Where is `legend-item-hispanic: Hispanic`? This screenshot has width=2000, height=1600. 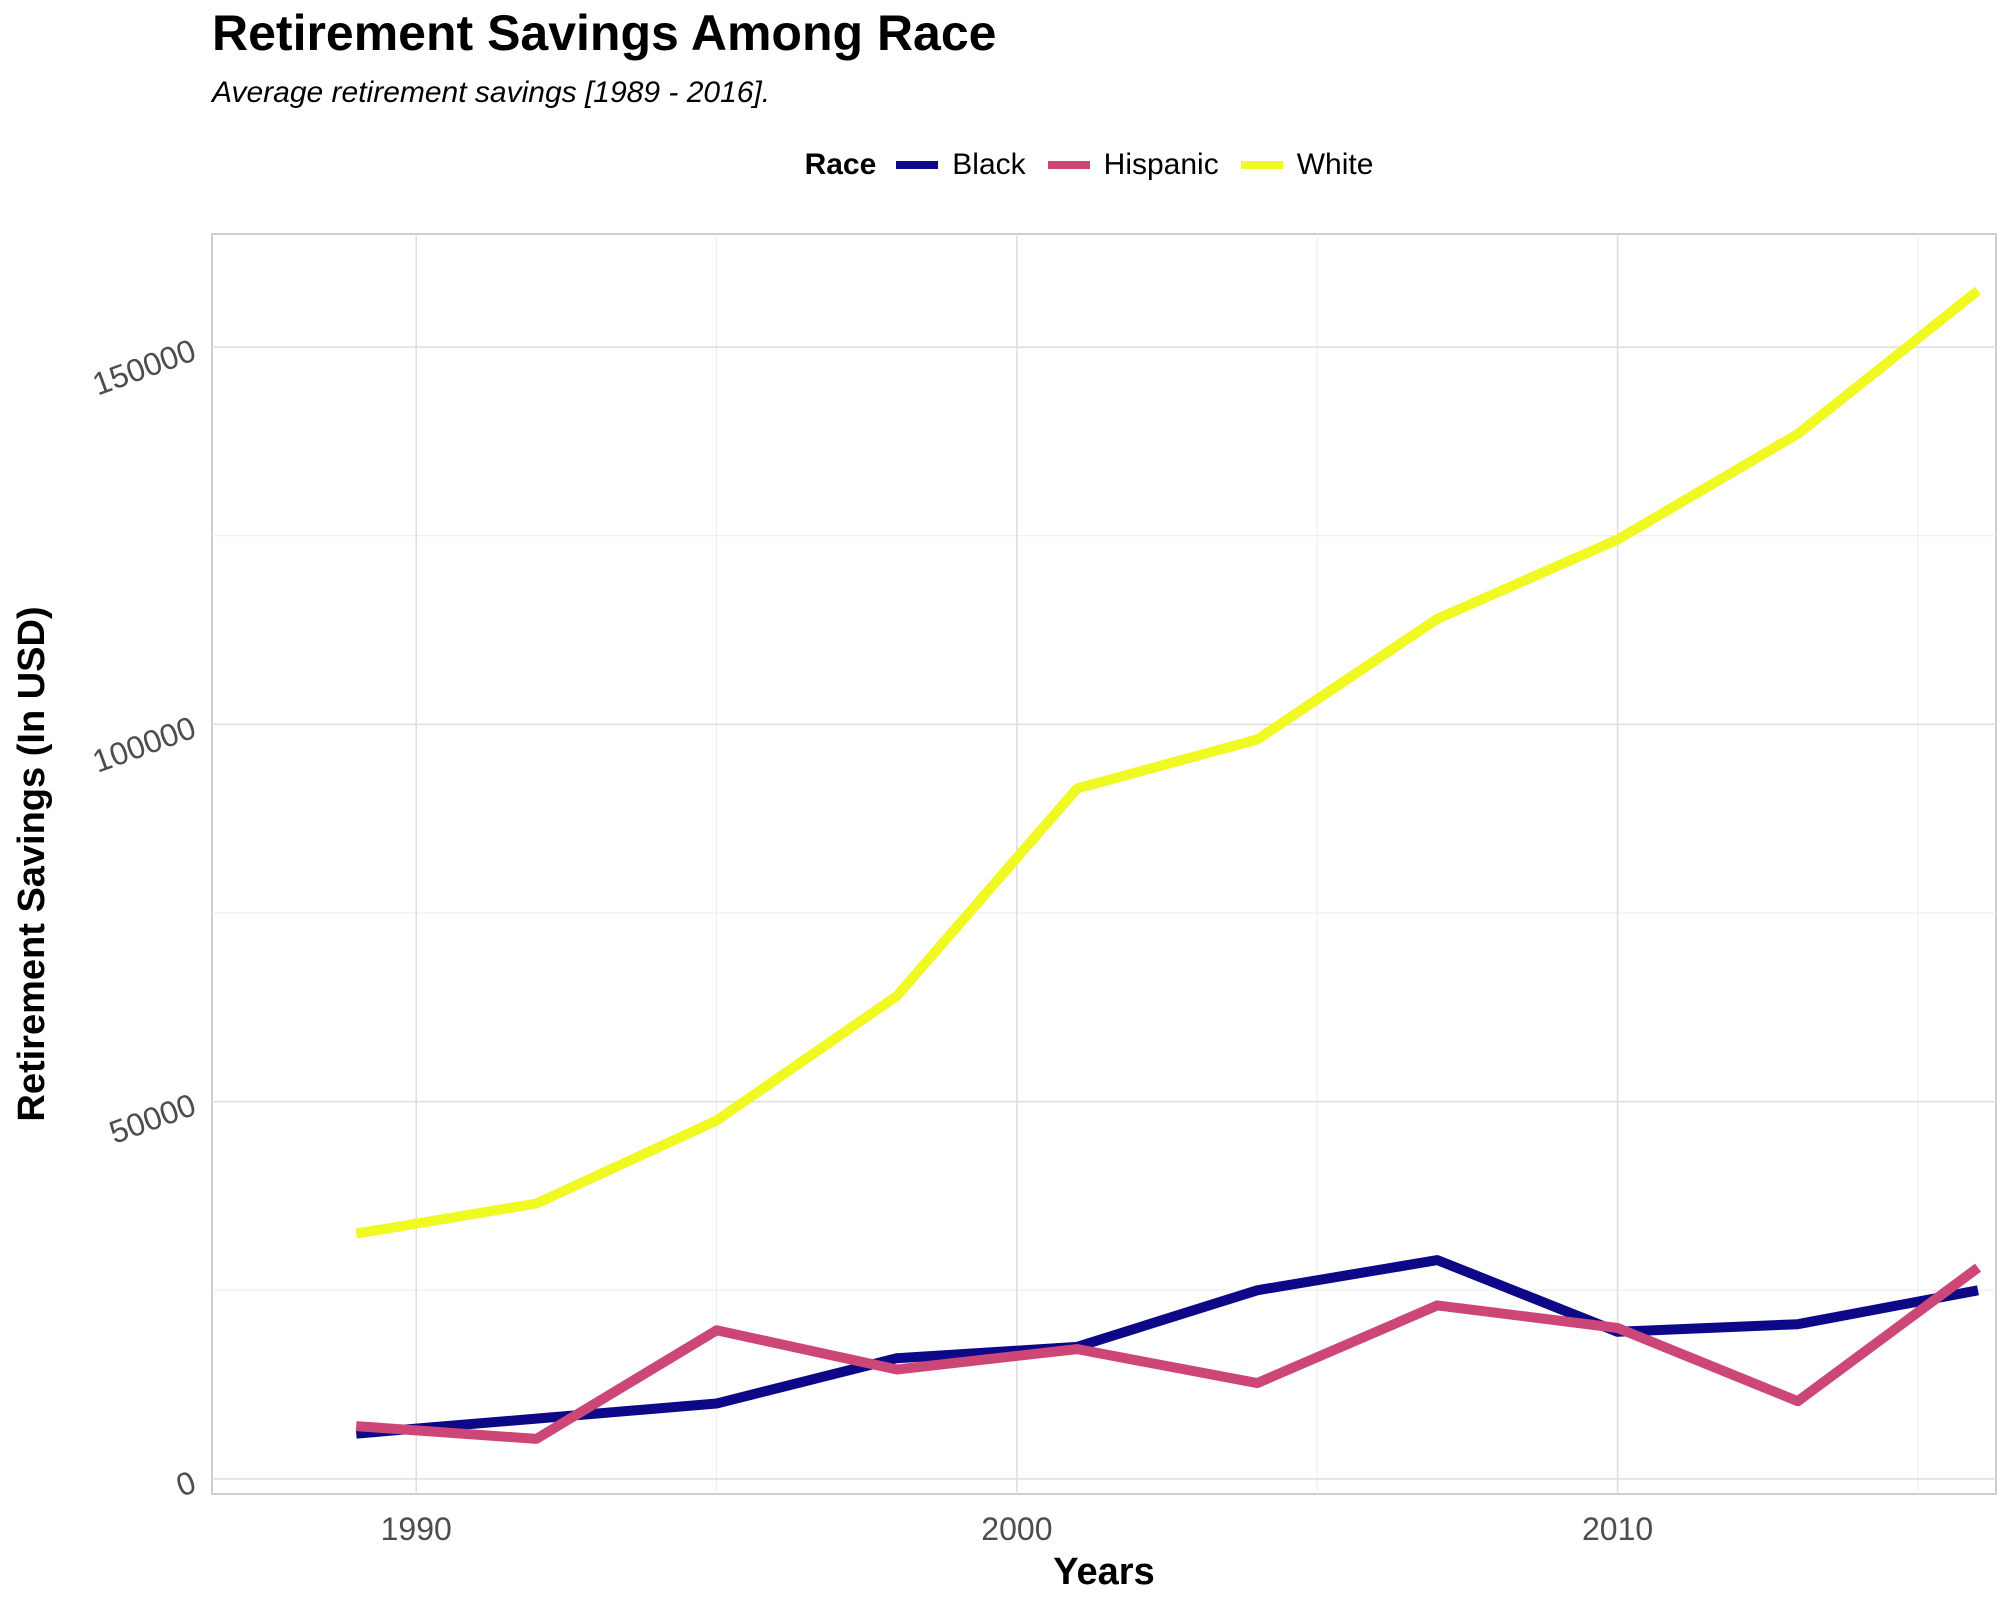 legend-item-hispanic: Hispanic is located at coordinates (1133, 165).